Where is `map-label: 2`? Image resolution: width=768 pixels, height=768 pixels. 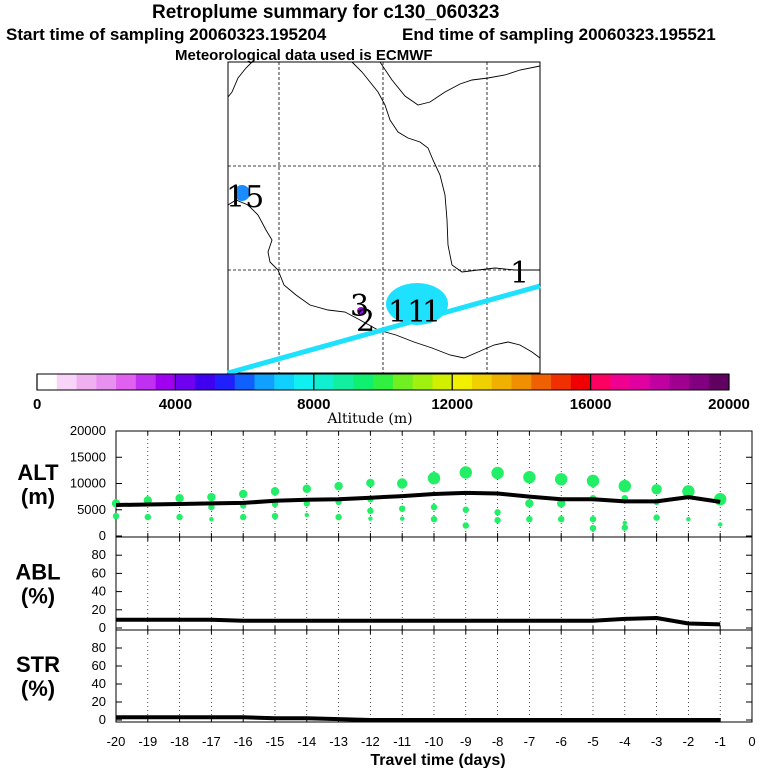
map-label: 2 is located at coordinates (365, 321).